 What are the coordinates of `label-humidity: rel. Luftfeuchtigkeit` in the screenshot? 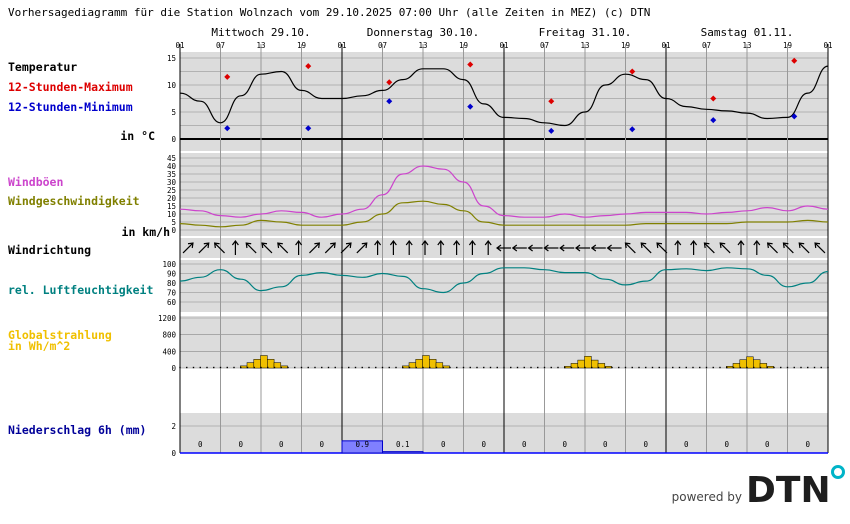 It's located at (80, 290).